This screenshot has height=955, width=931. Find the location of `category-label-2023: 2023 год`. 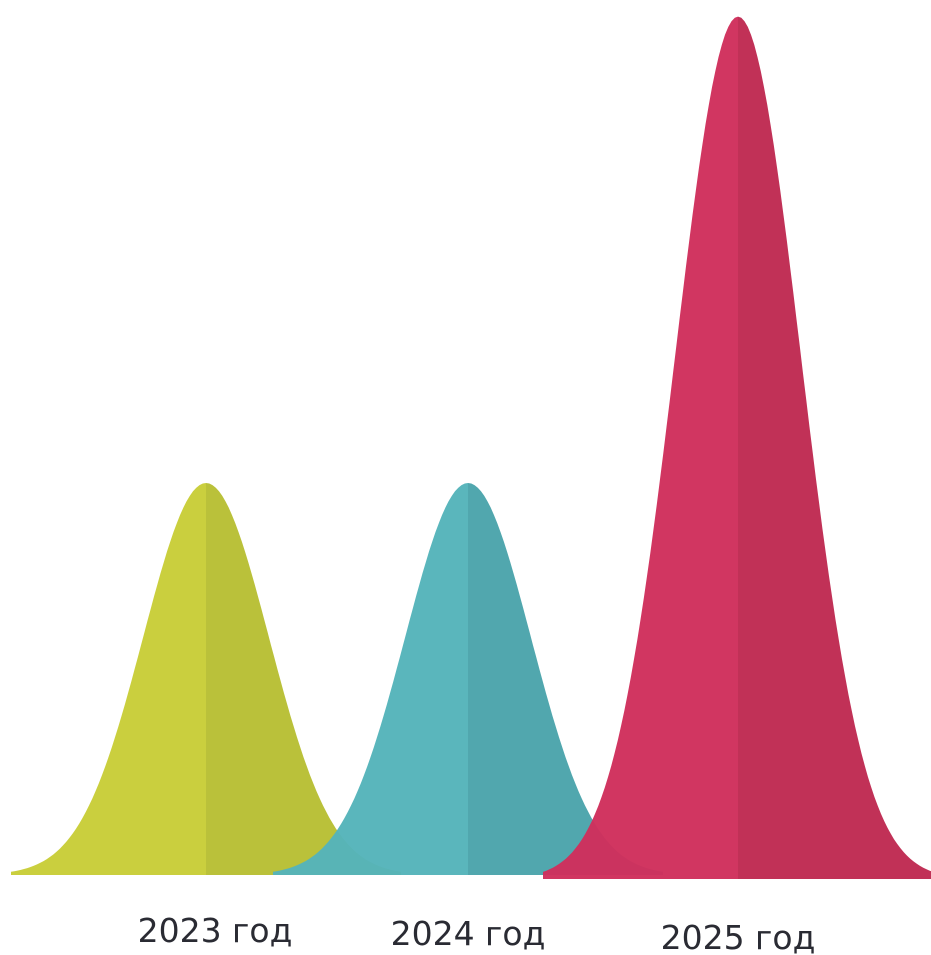

category-label-2023: 2023 год is located at coordinates (215, 930).